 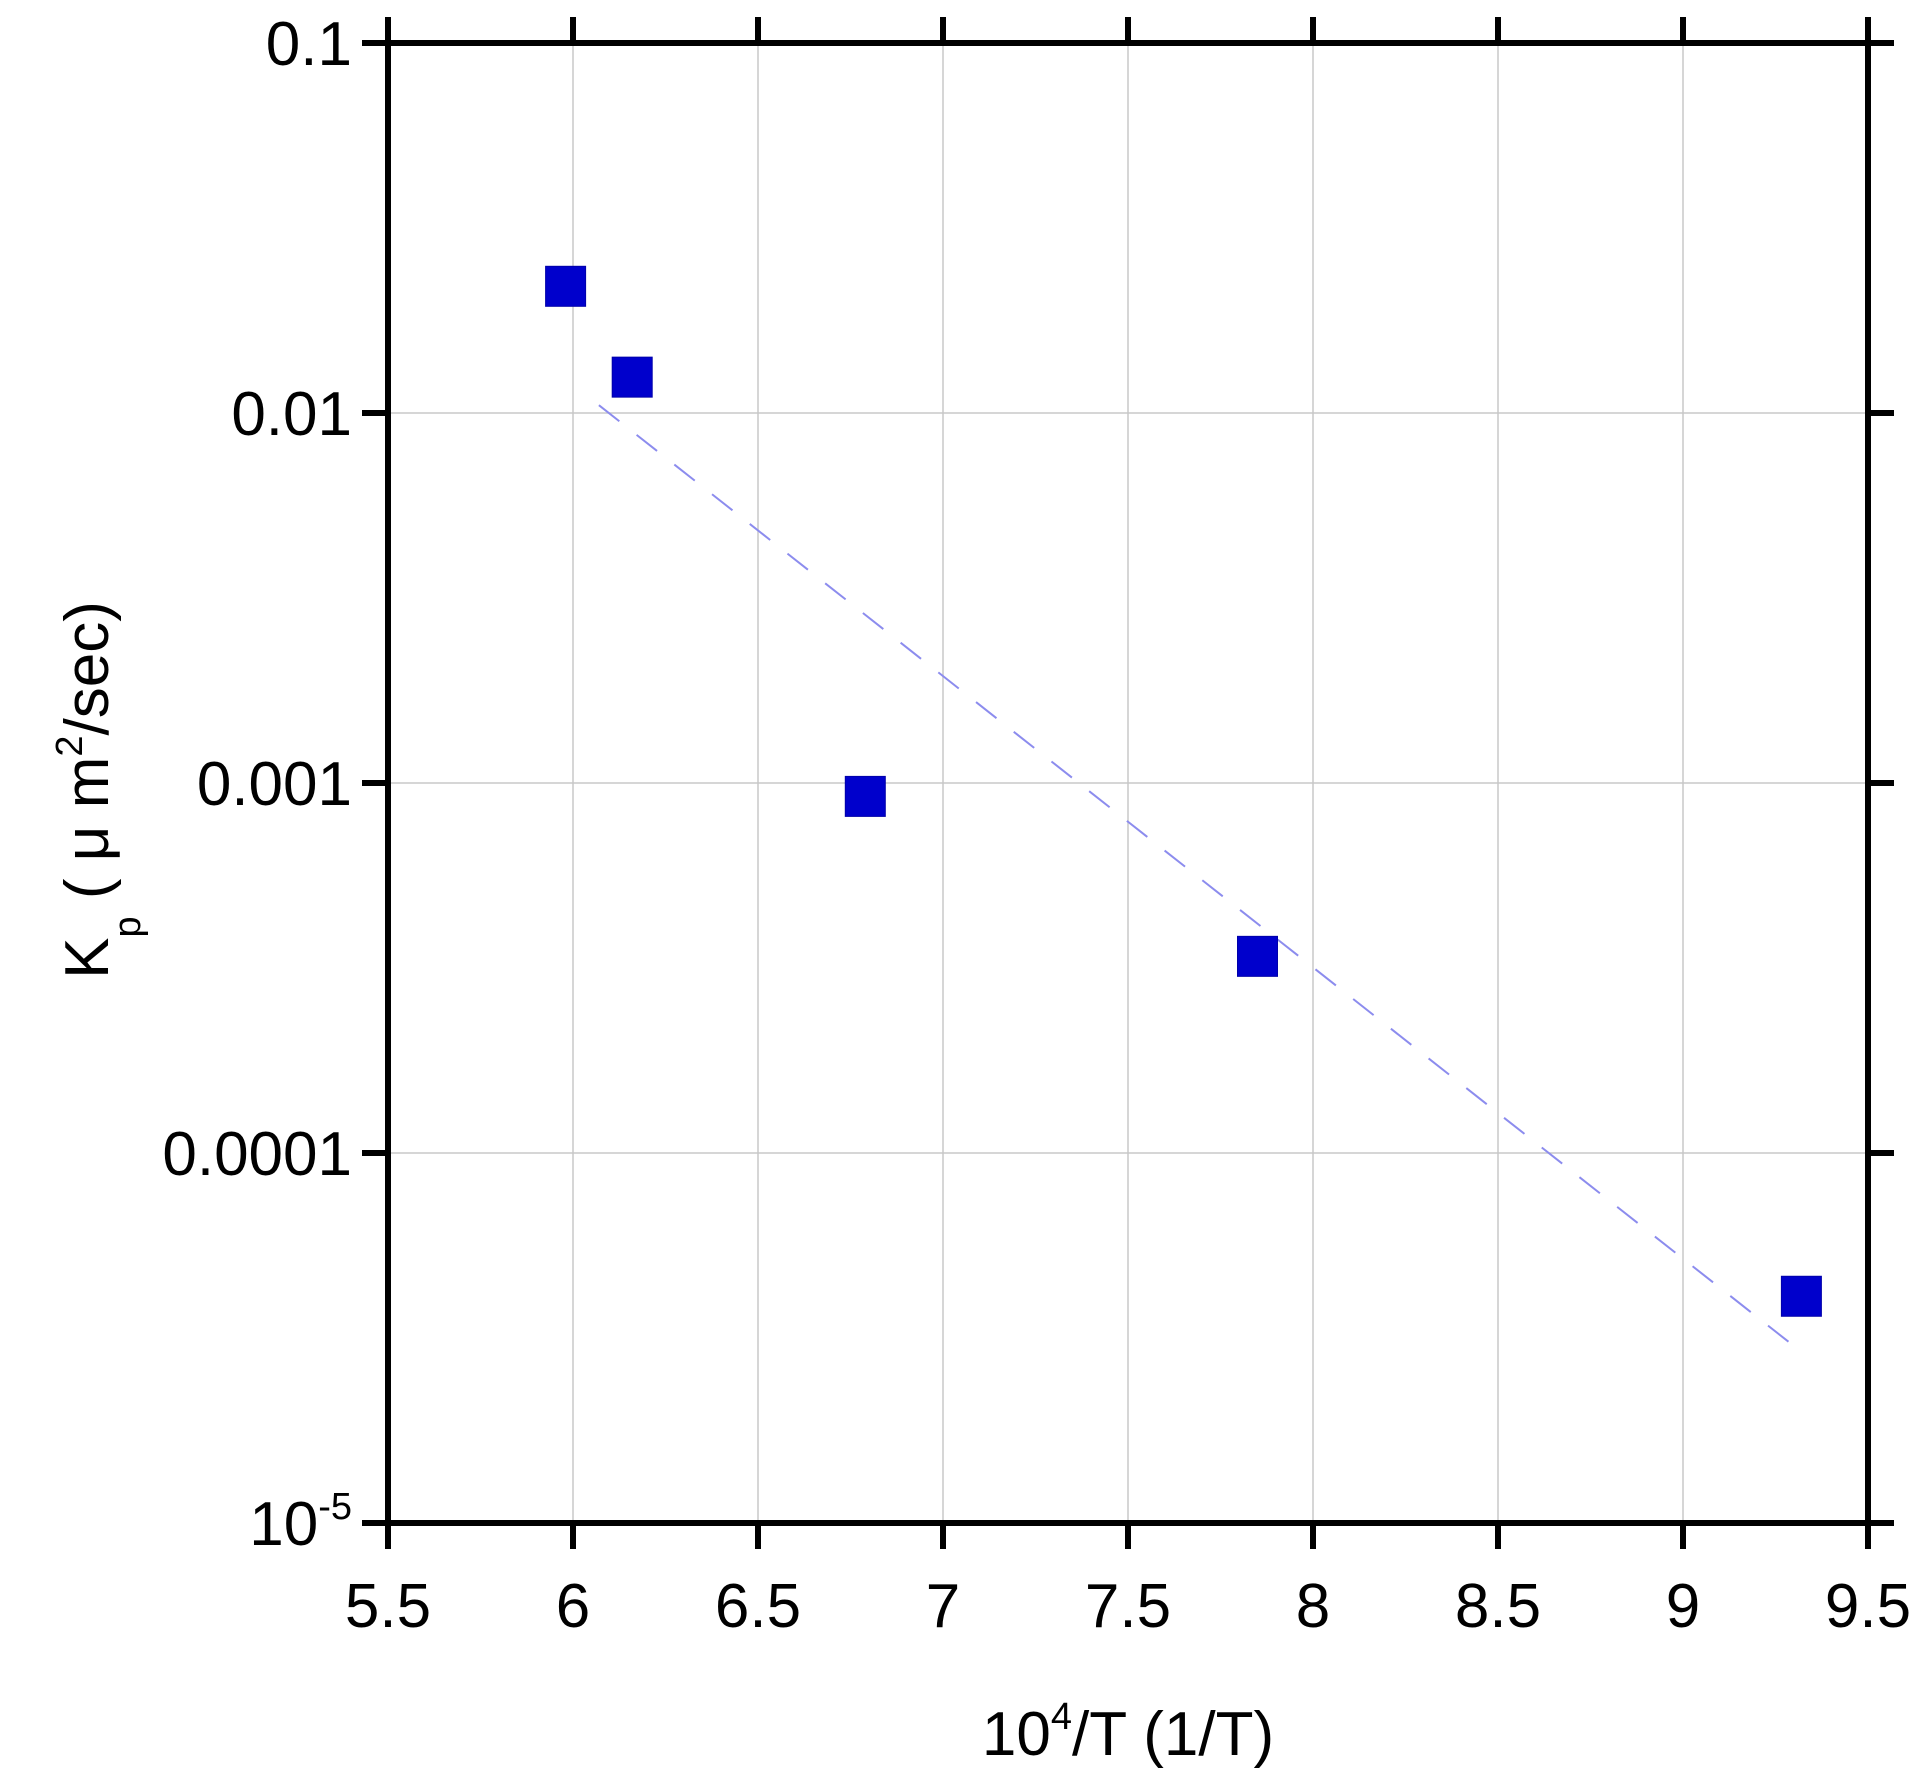 I want to click on x-tick-label: 7, so click(x=943, y=1606).